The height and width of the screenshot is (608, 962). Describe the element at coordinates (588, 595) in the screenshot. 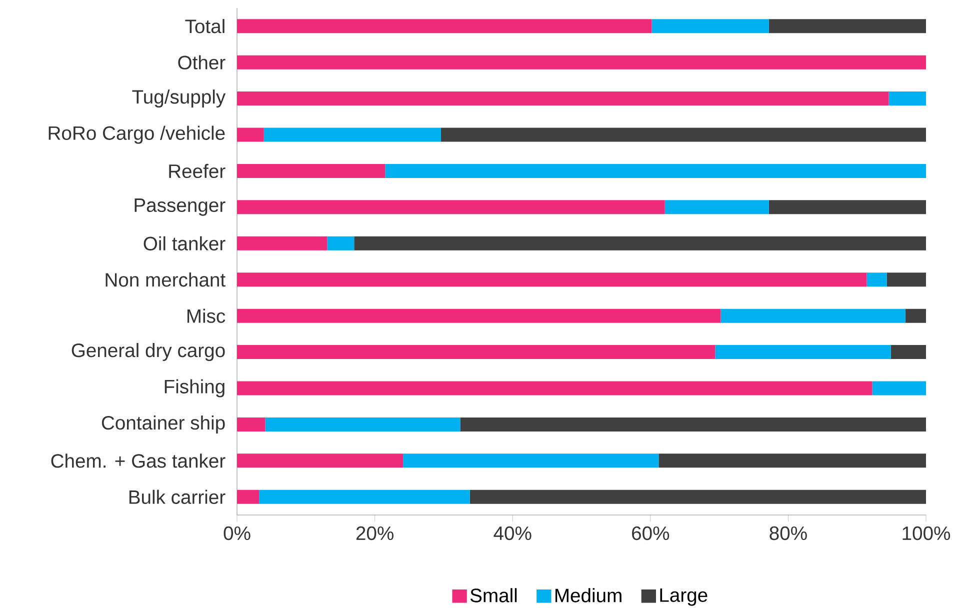

I see `legend-label: Medium` at that location.